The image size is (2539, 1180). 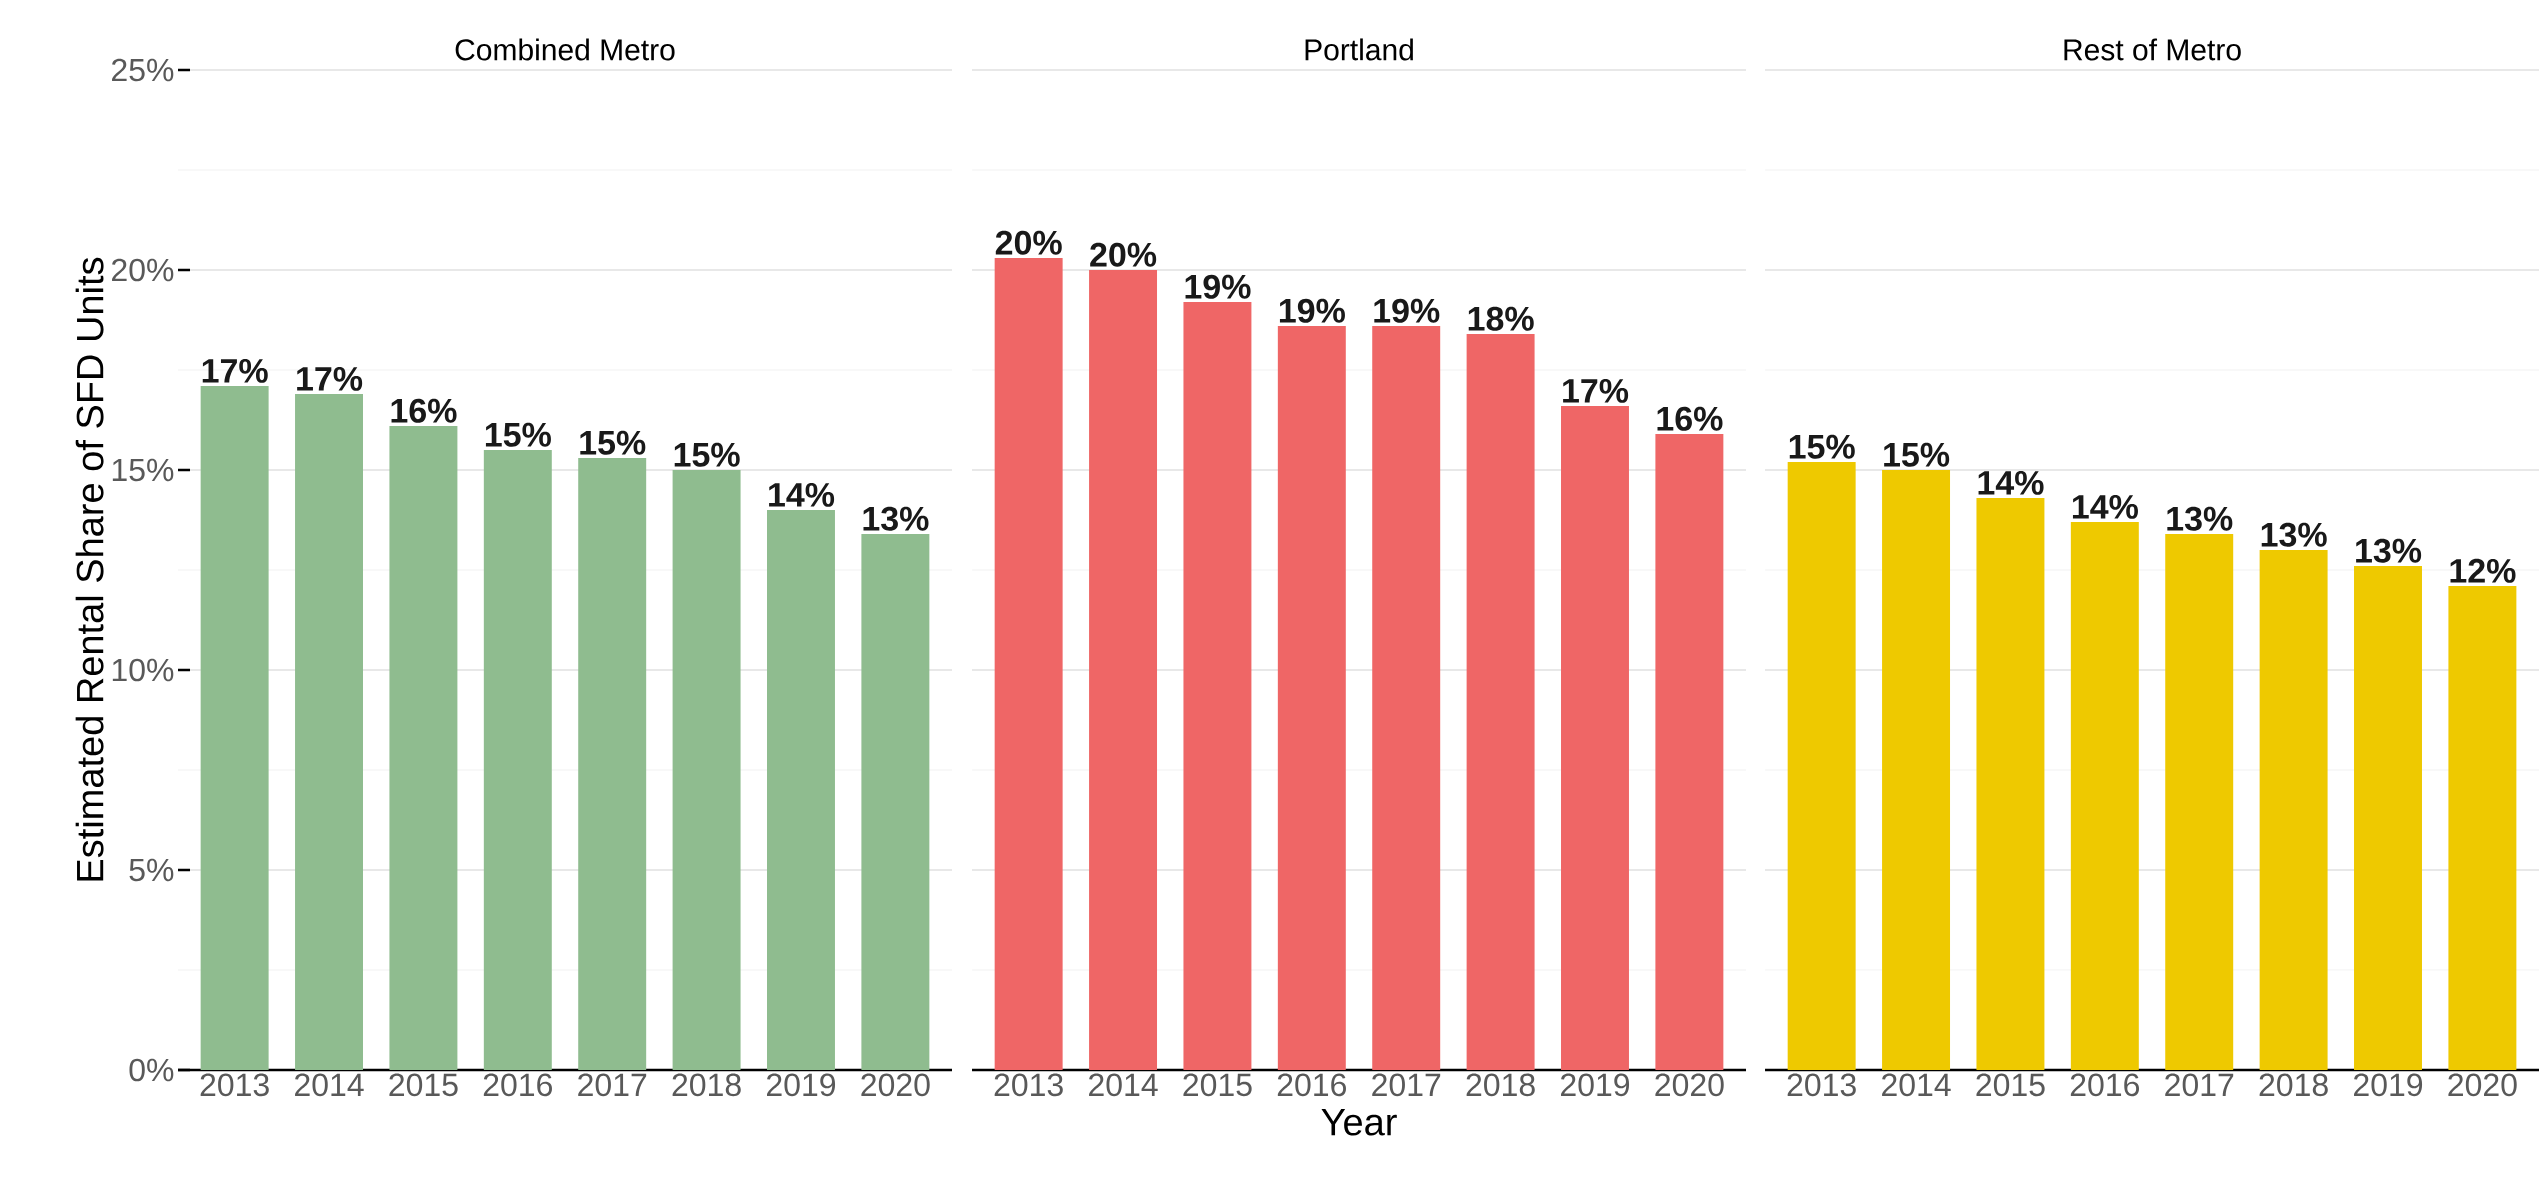 What do you see at coordinates (143, 470) in the screenshot?
I see `y-tick-label: 15%` at bounding box center [143, 470].